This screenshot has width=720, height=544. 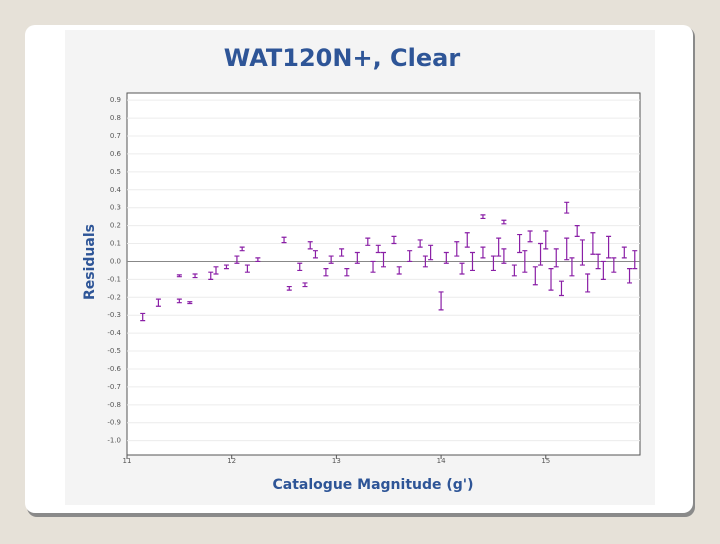 I want to click on y-tick-label: -0.5, so click(x=114, y=351).